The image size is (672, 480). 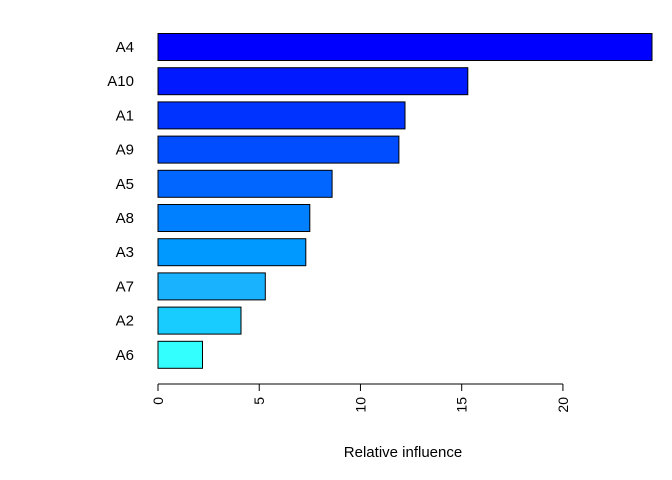 What do you see at coordinates (211, 286) in the screenshot?
I see `bar-a7` at bounding box center [211, 286].